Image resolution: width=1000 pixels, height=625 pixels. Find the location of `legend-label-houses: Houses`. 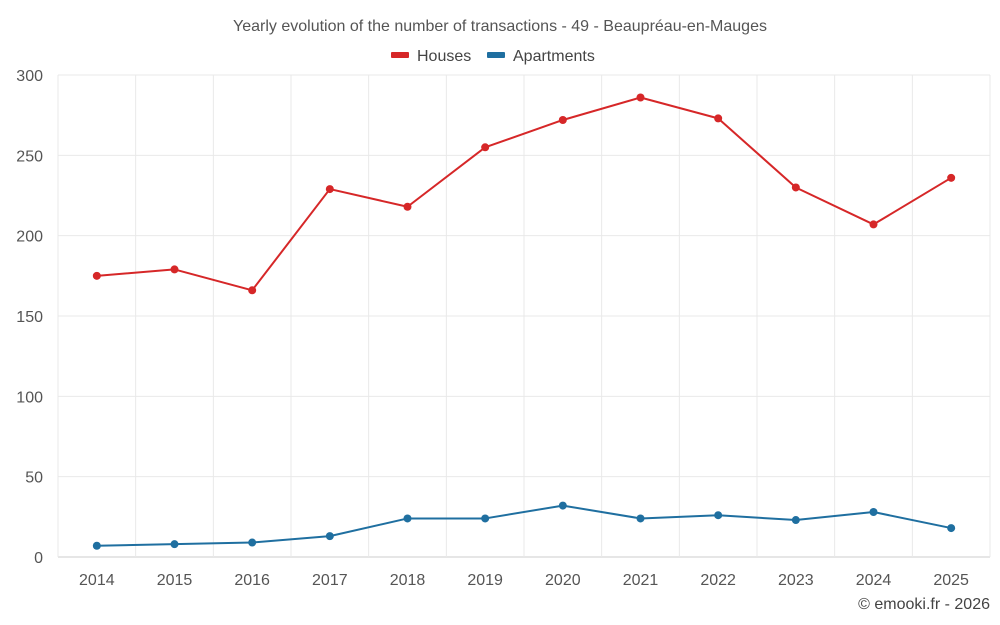

legend-label-houses: Houses is located at coordinates (444, 56).